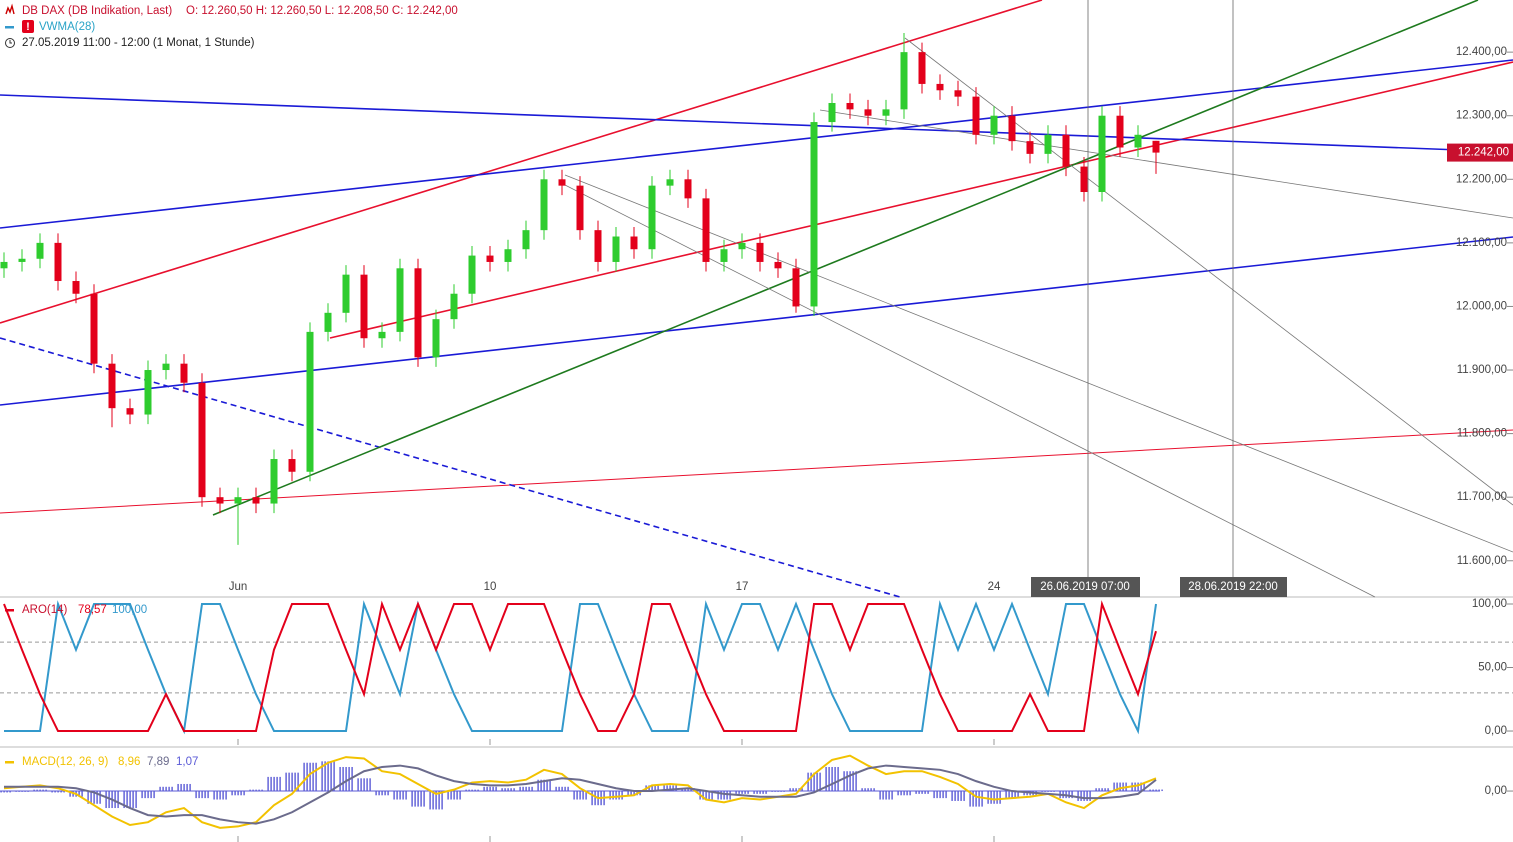  I want to click on x-tick-label: 17, so click(742, 587).